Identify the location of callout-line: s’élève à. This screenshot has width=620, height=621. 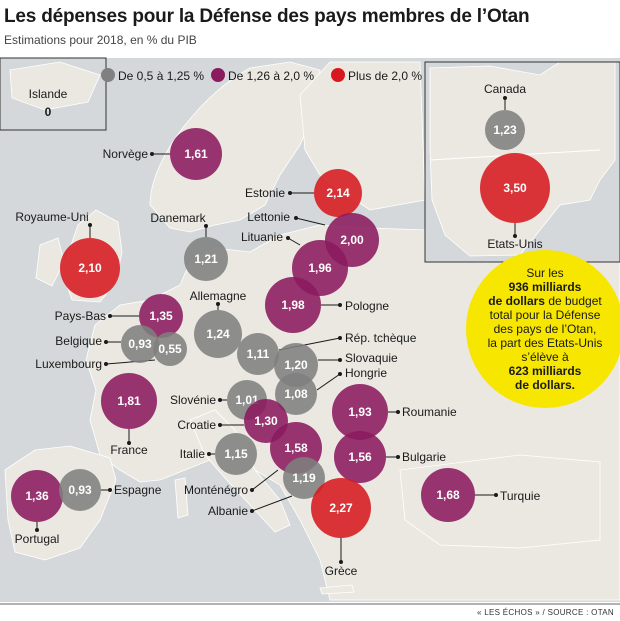
(545, 357).